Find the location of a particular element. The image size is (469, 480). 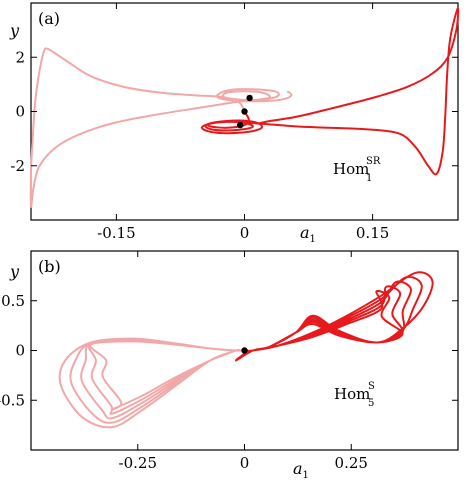

x-tick-label: -0.15 is located at coordinates (116, 233).